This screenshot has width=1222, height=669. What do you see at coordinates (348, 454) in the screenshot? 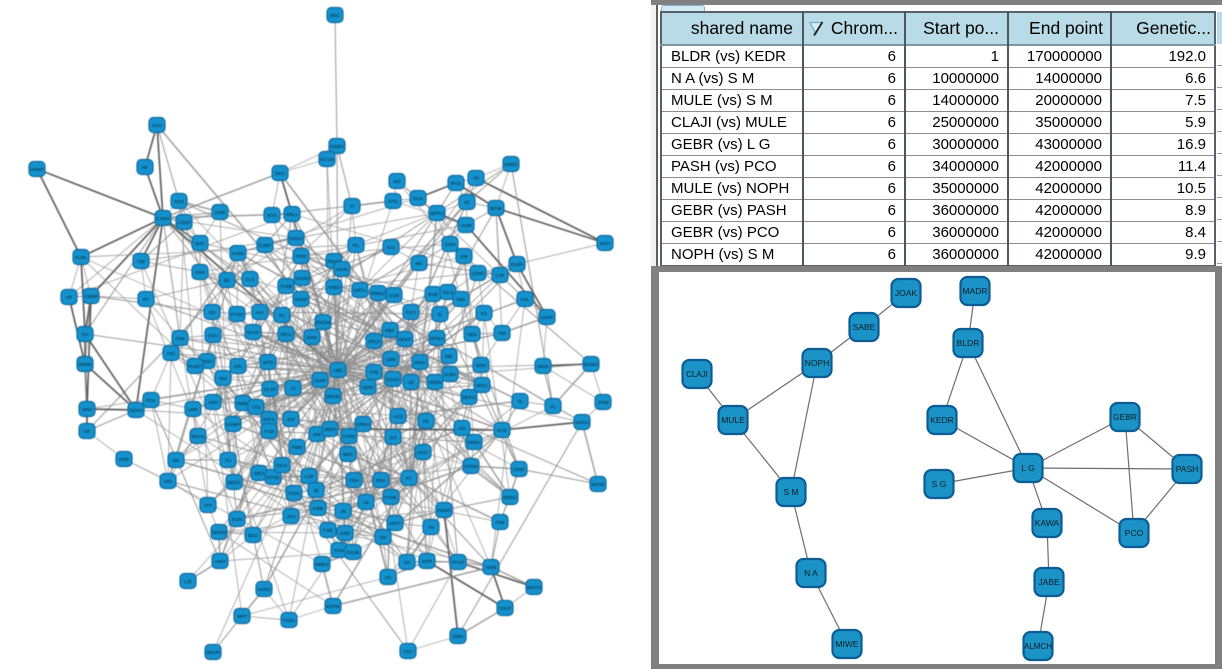
I see `svg-text: WFK` at bounding box center [348, 454].